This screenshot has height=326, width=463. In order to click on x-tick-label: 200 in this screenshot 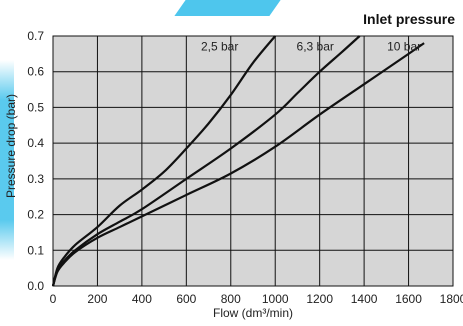, I will do `click(97, 299)`.